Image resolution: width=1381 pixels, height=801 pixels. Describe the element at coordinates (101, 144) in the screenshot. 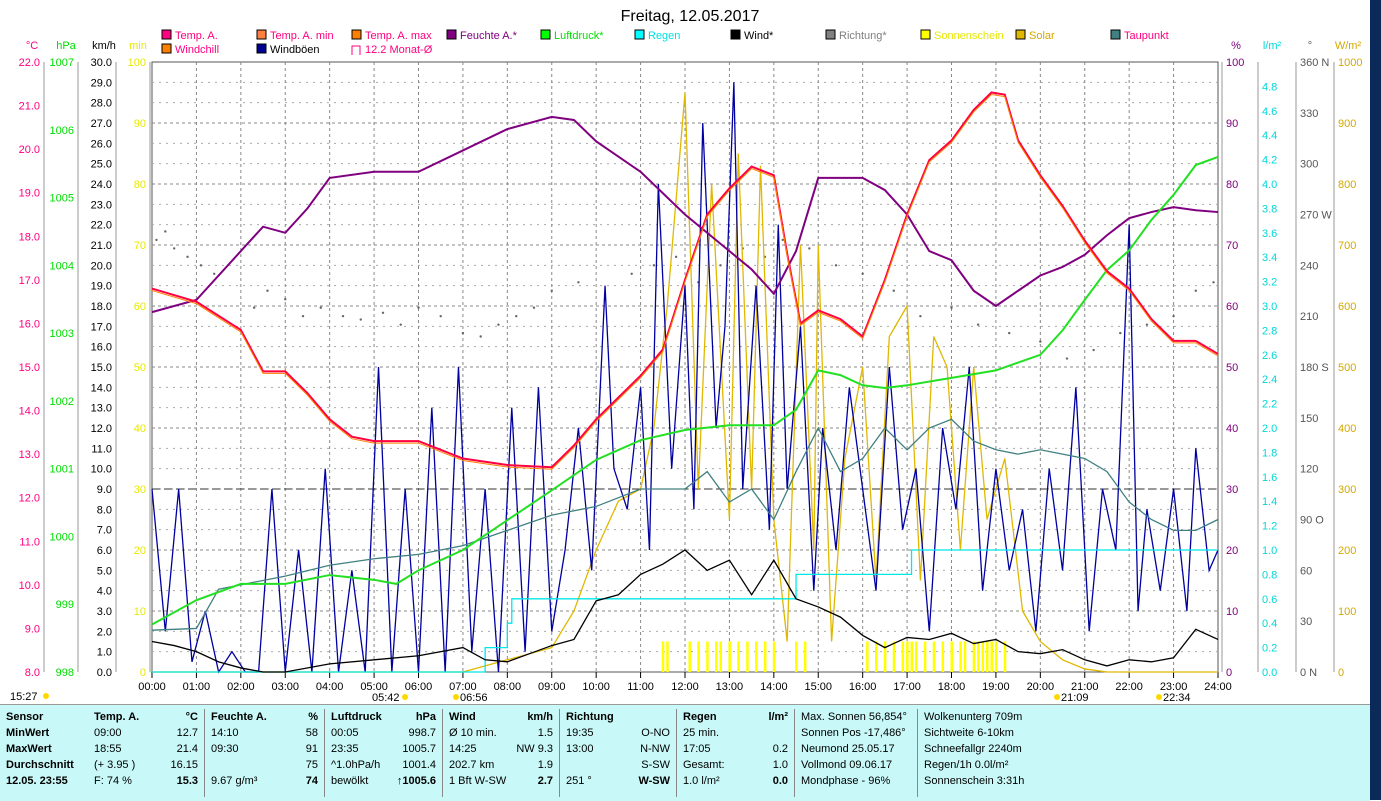

I see `axis-tick-label-wind: 26.0` at that location.